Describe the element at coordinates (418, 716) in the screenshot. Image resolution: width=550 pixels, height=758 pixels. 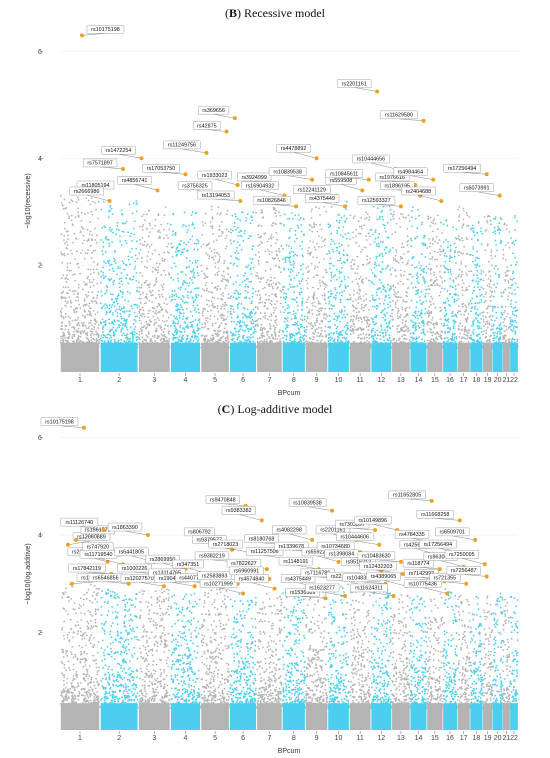
I see `point-band-chr14` at that location.